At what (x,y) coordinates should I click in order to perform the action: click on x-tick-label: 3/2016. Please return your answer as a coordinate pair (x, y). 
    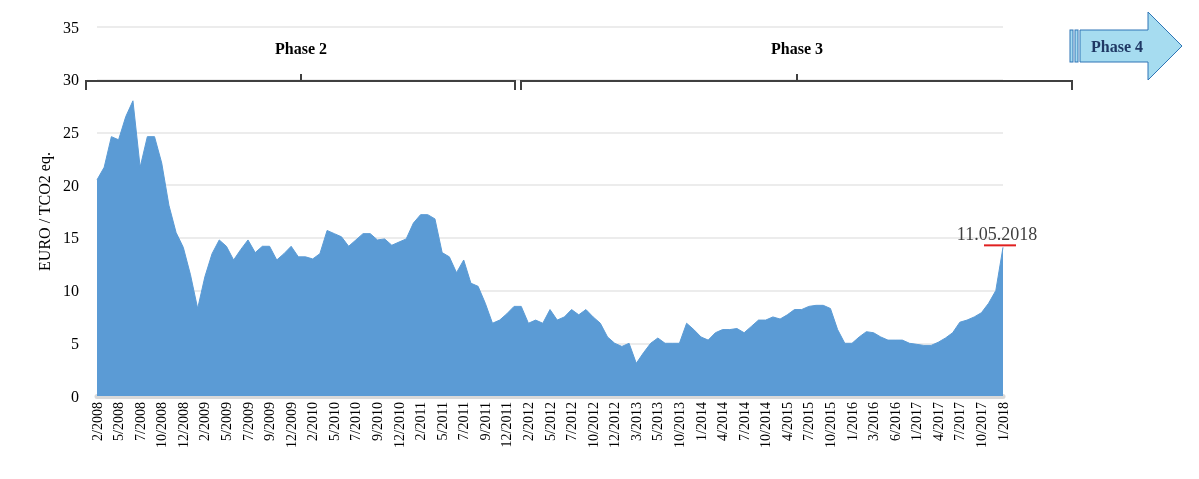
    Looking at the image, I should click on (874, 421).